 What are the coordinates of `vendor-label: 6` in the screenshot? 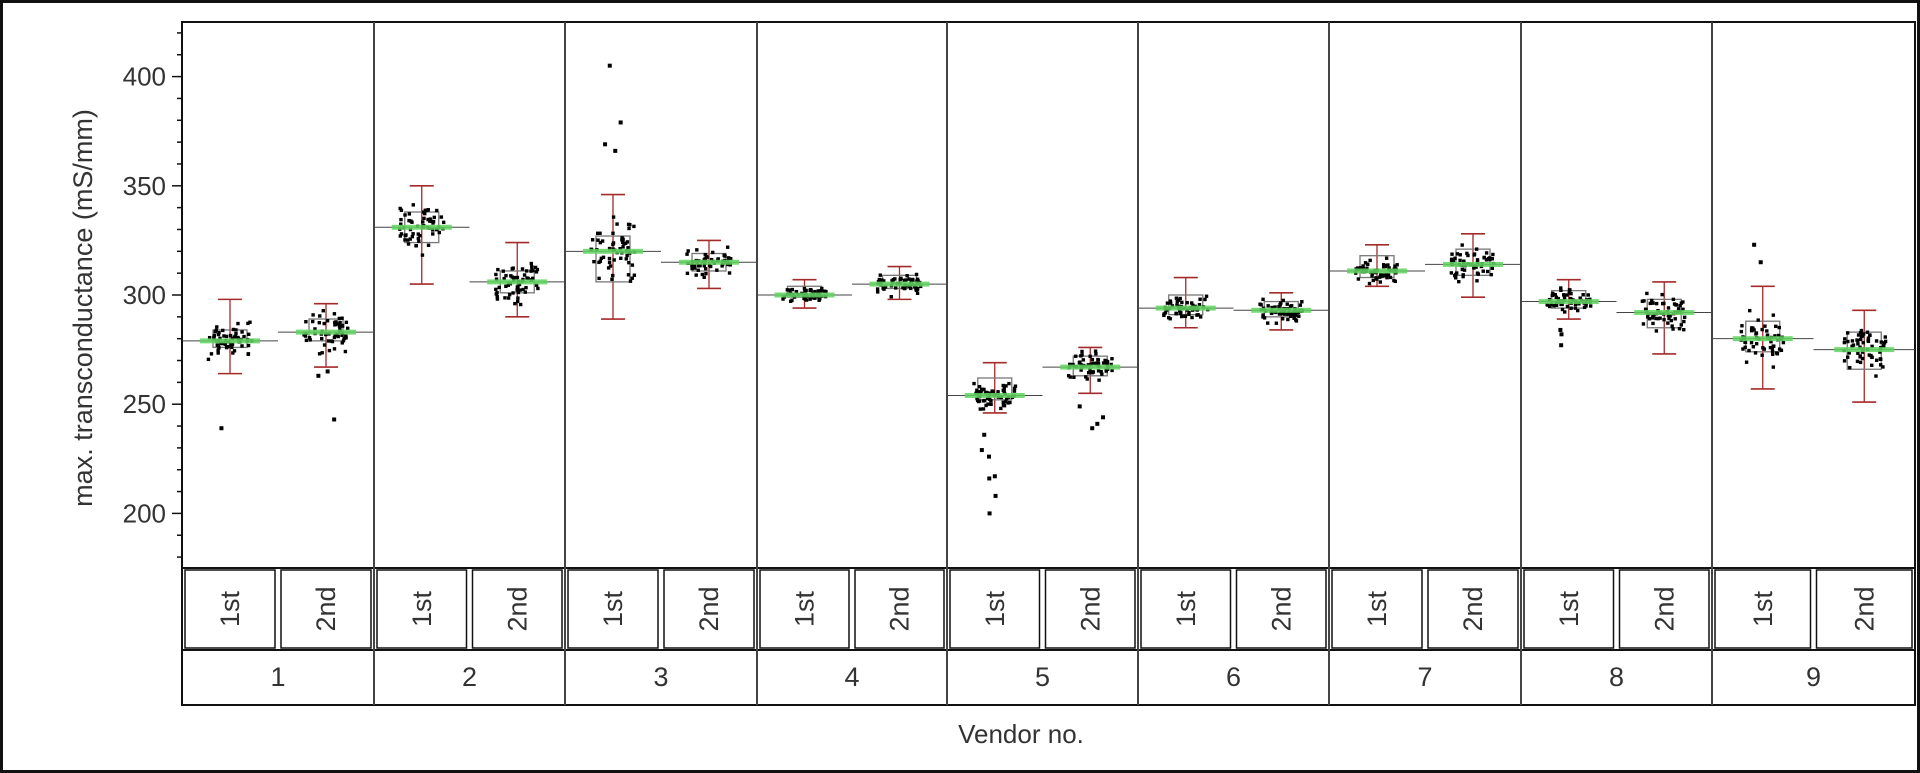 It's located at (1233, 677).